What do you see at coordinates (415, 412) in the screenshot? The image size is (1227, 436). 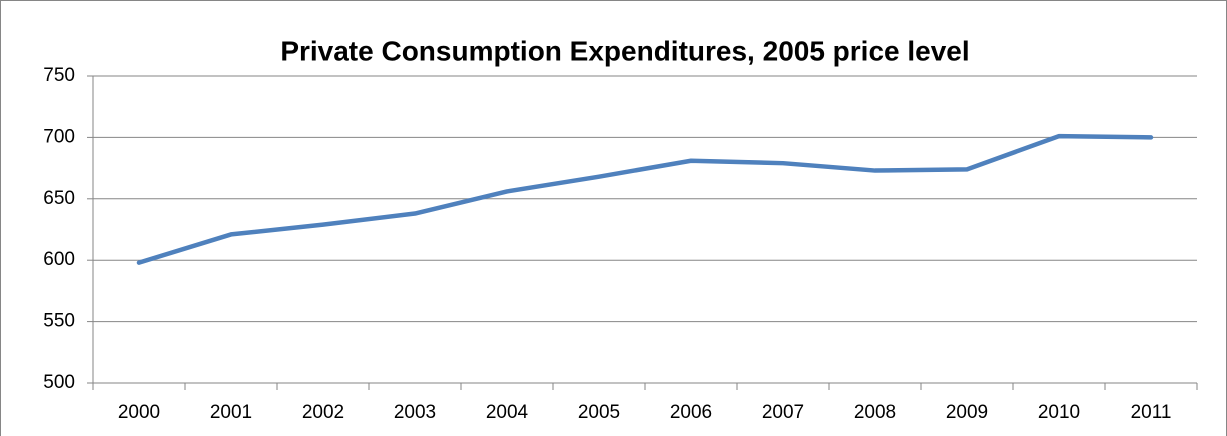 I see `x-tick-label: 2003` at bounding box center [415, 412].